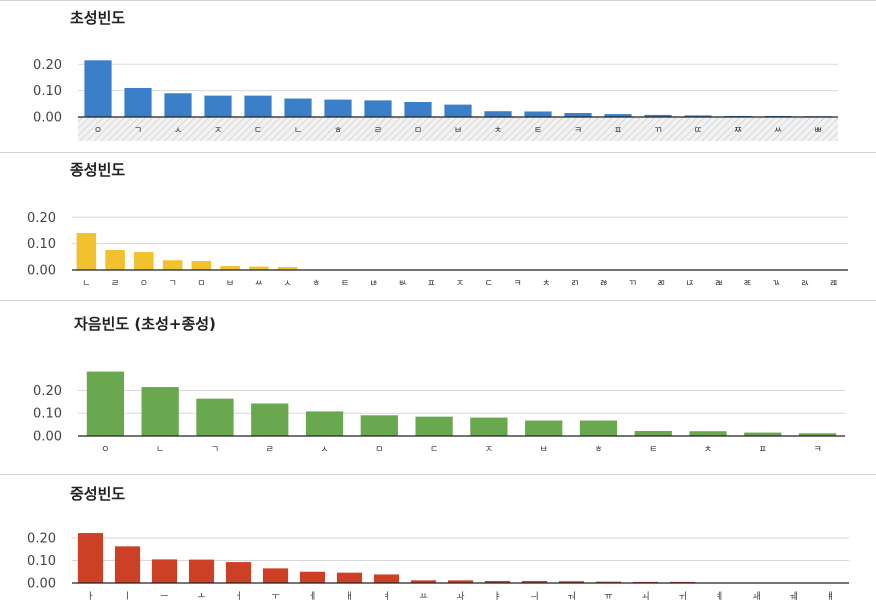  What do you see at coordinates (431, 284) in the screenshot?
I see `x-tick-label: ㅍ` at bounding box center [431, 284].